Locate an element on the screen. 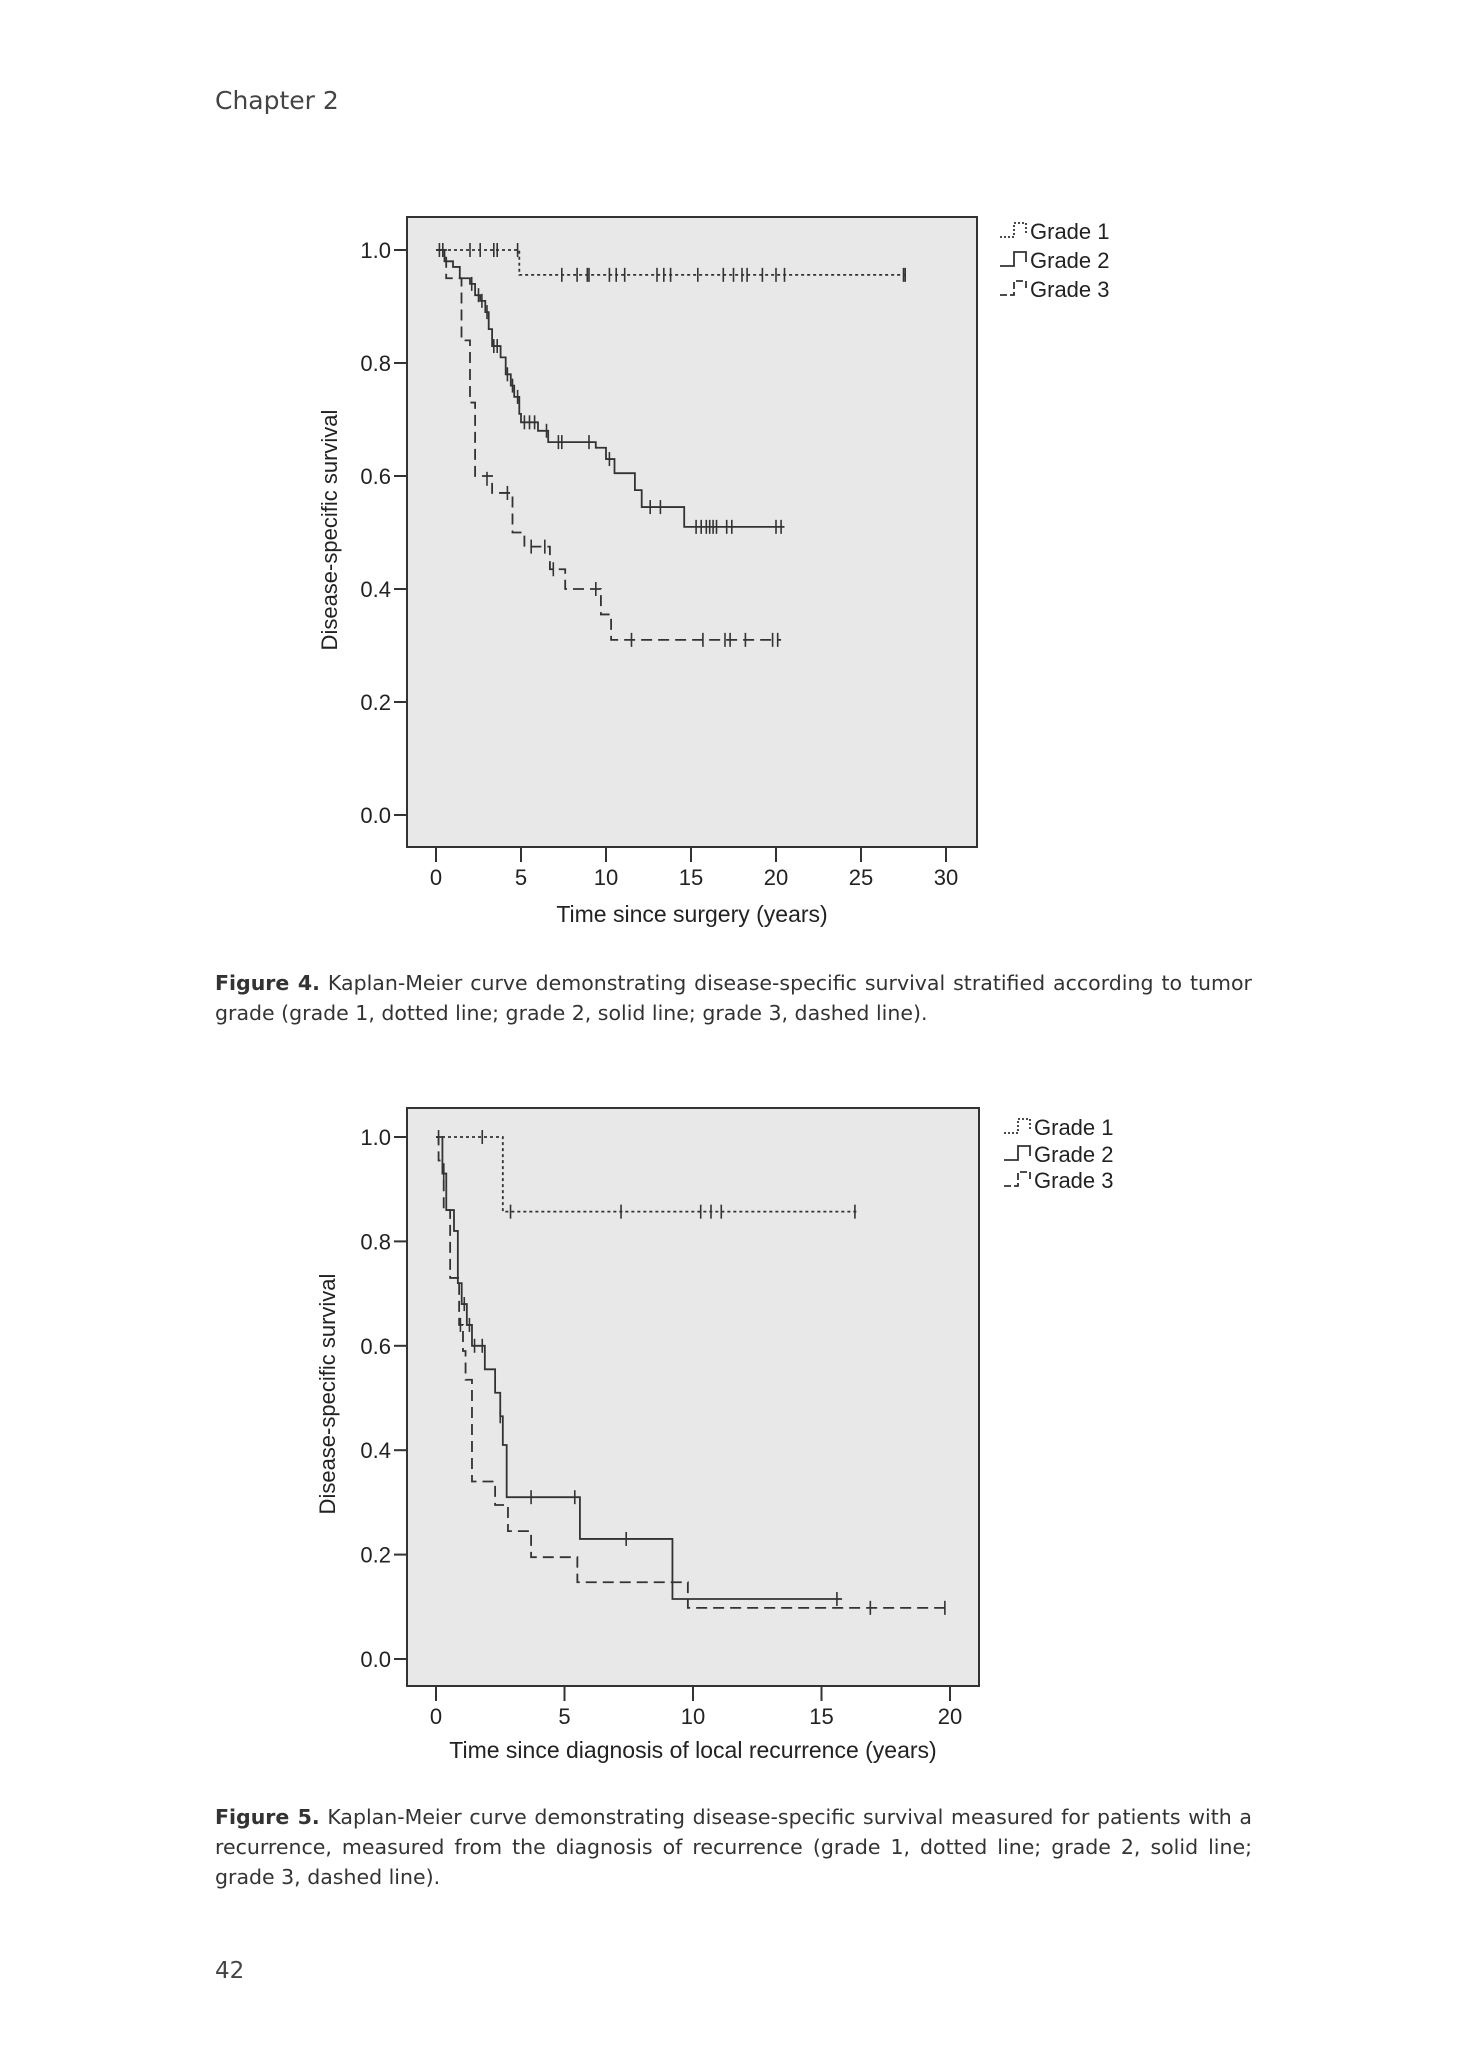 The image size is (1467, 2071). plot-area is located at coordinates (692, 532).